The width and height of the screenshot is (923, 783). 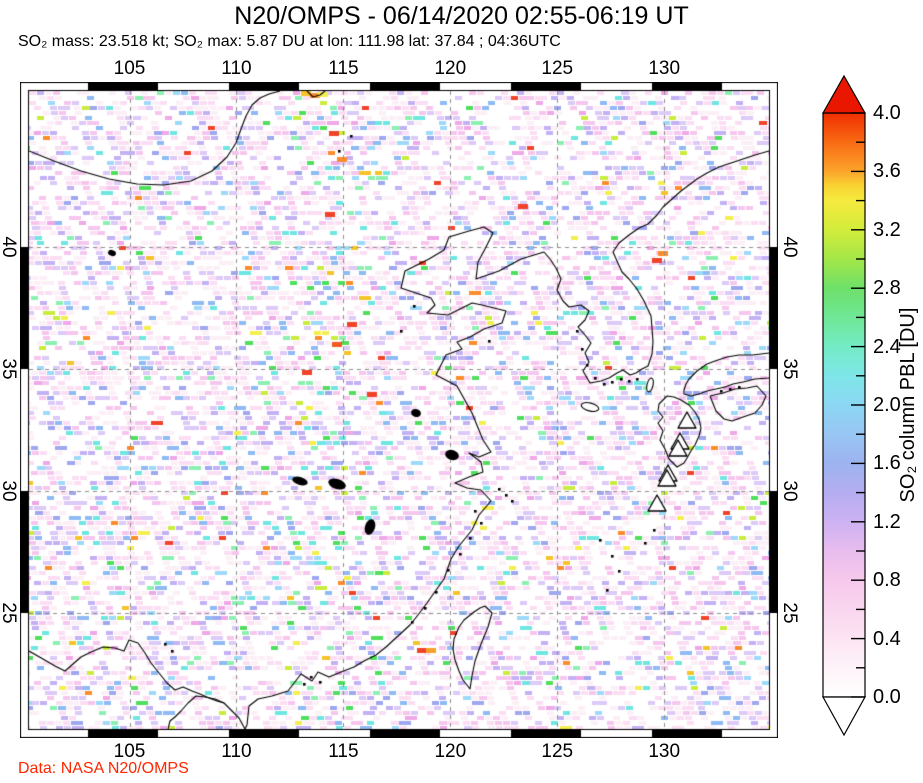 What do you see at coordinates (9, 247) in the screenshot?
I see `lat-tick-left-40: 40` at bounding box center [9, 247].